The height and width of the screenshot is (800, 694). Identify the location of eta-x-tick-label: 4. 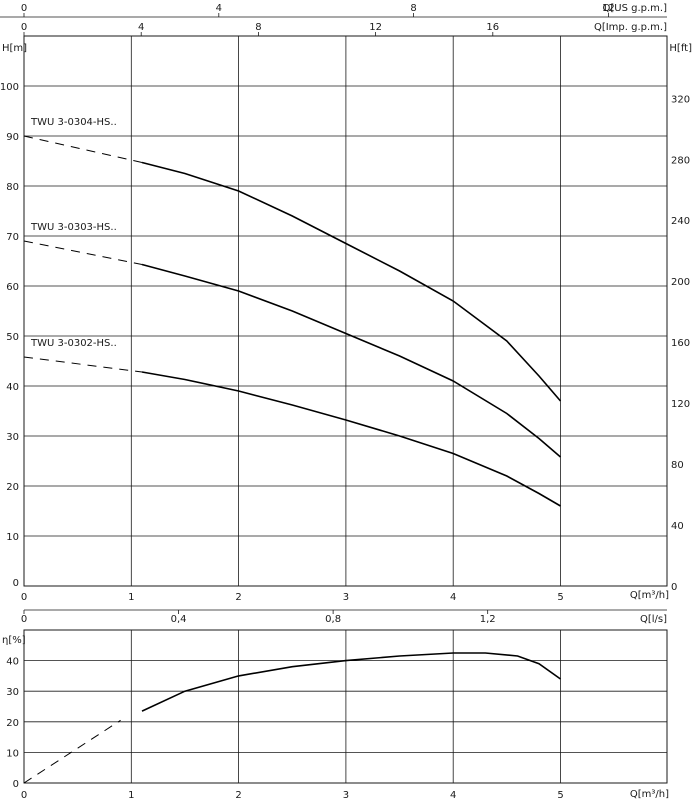
(453, 795).